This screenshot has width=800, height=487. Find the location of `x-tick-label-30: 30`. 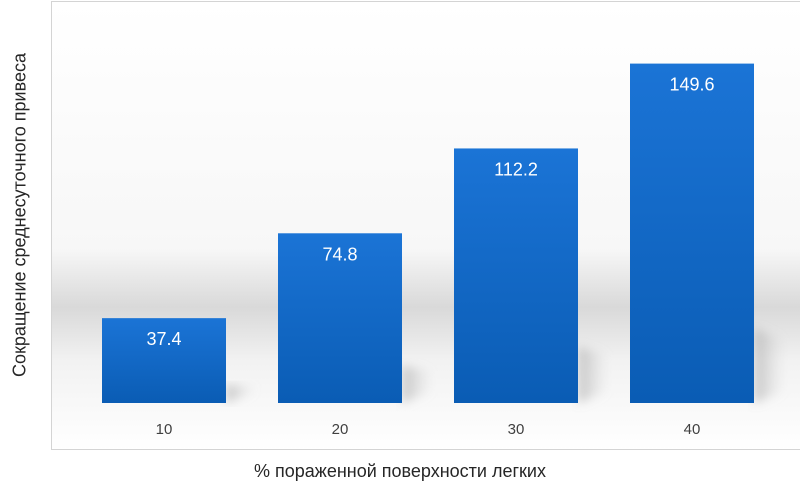

x-tick-label-30: 30 is located at coordinates (516, 429).